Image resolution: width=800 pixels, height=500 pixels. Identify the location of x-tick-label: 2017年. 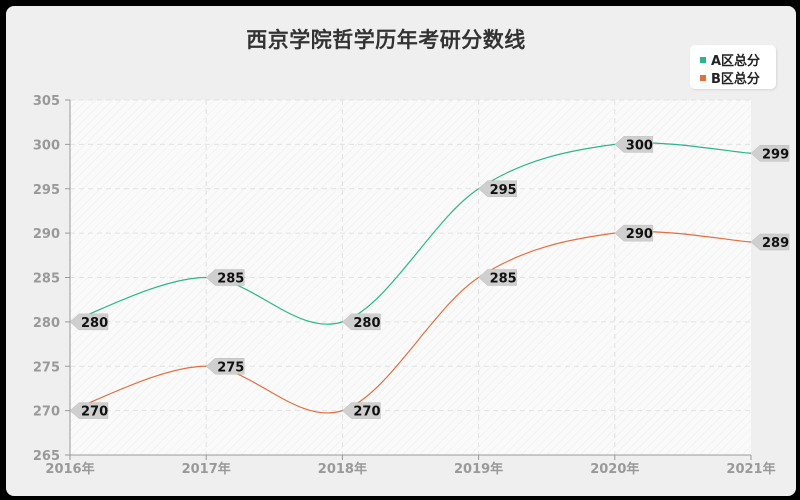
(206, 469).